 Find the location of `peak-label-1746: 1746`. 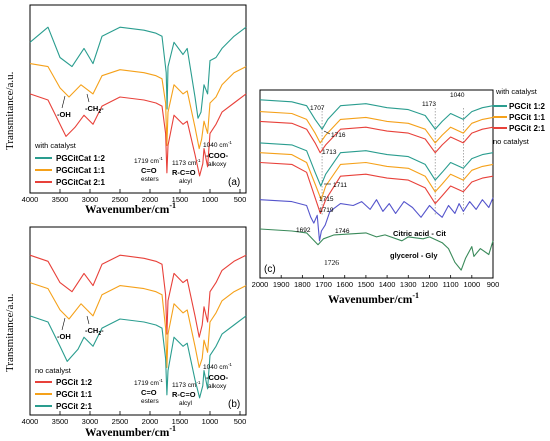

peak-label-1746: 1746 is located at coordinates (342, 231).